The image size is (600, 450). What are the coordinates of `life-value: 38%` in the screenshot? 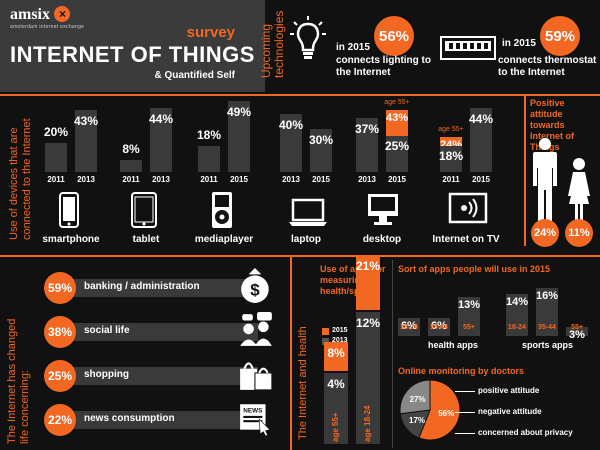 It's located at (60, 332).